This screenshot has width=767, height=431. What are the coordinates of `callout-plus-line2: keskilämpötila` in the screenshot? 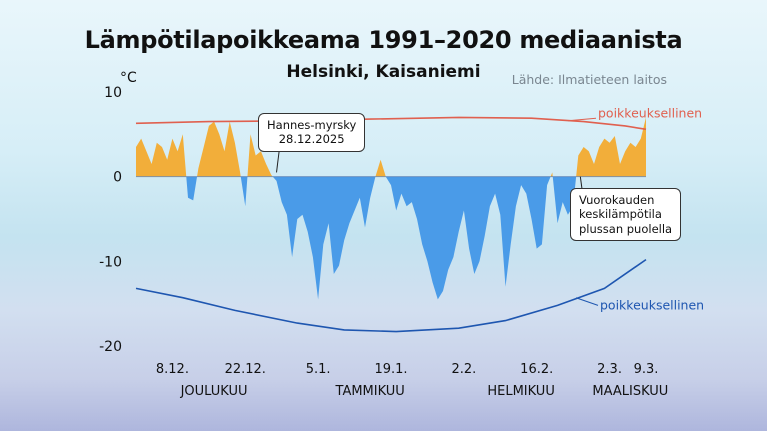 It's located at (620, 214).